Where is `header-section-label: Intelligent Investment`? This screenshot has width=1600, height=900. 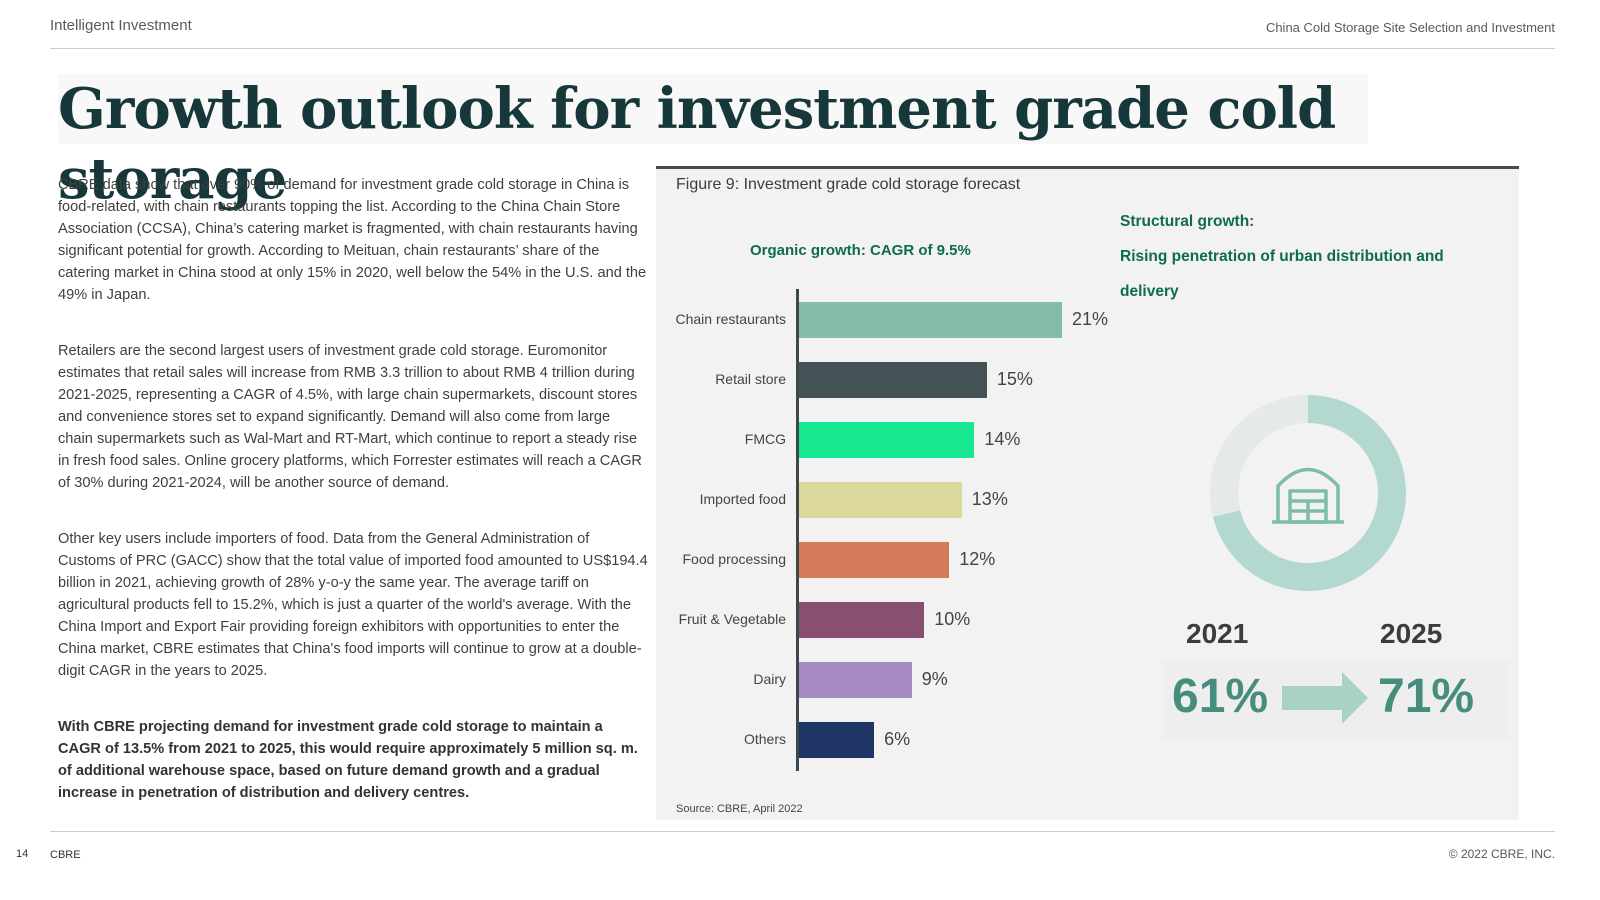
header-section-label: Intelligent Investment is located at coordinates (121, 25).